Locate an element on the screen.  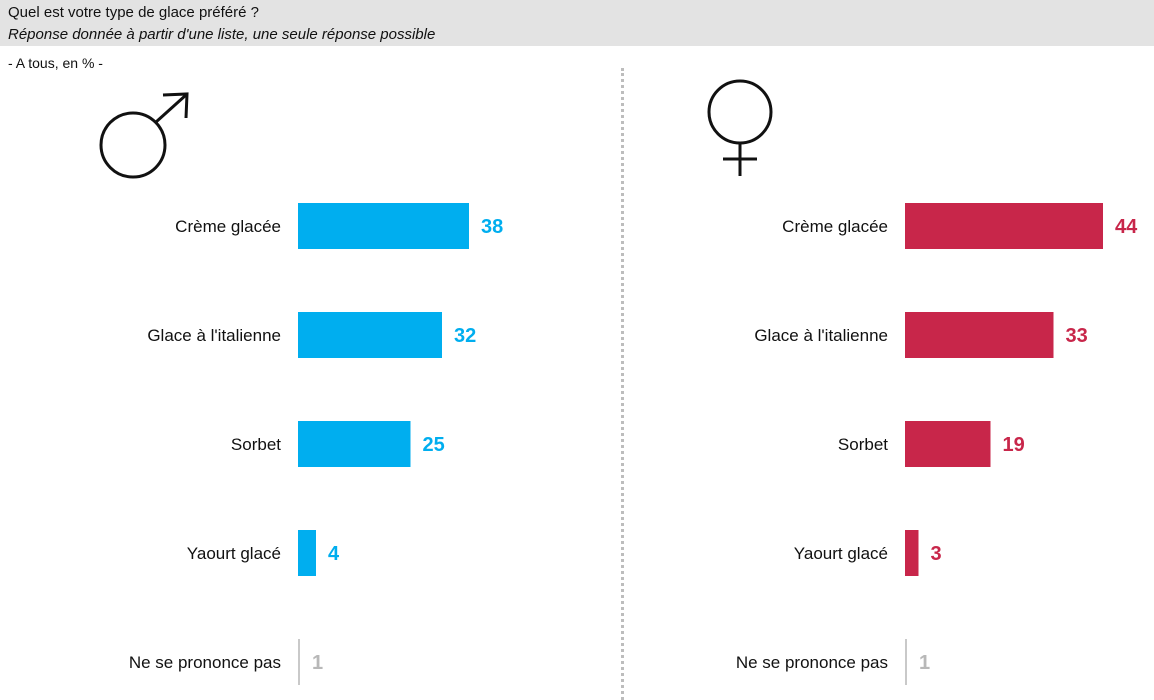
value-label: 25 is located at coordinates (434, 445).